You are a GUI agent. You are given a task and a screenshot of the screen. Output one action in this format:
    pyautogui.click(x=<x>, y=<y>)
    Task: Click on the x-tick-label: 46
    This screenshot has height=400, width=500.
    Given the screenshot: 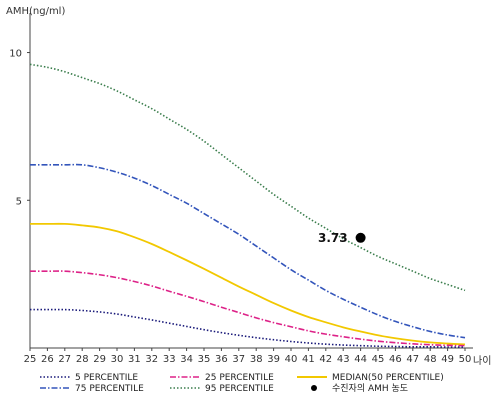 What is the action you would take?
    pyautogui.click(x=395, y=359)
    